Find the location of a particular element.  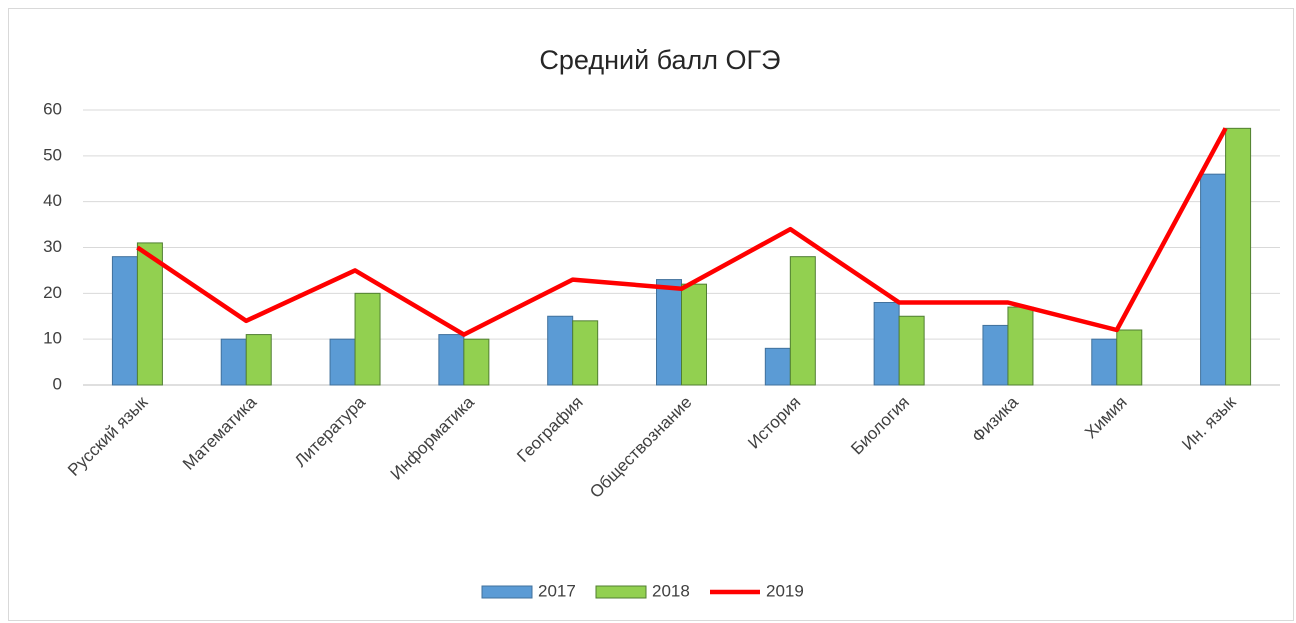

y-tick-label: 20 is located at coordinates (52, 292).